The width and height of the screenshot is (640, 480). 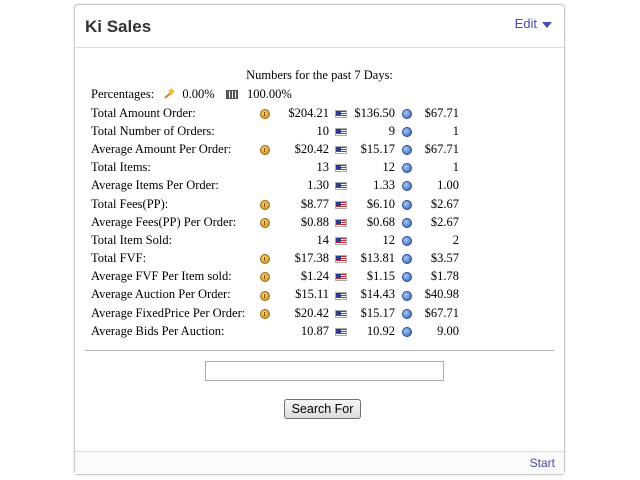 I want to click on percentage-fixed-price: 100.00%, so click(x=269, y=93).